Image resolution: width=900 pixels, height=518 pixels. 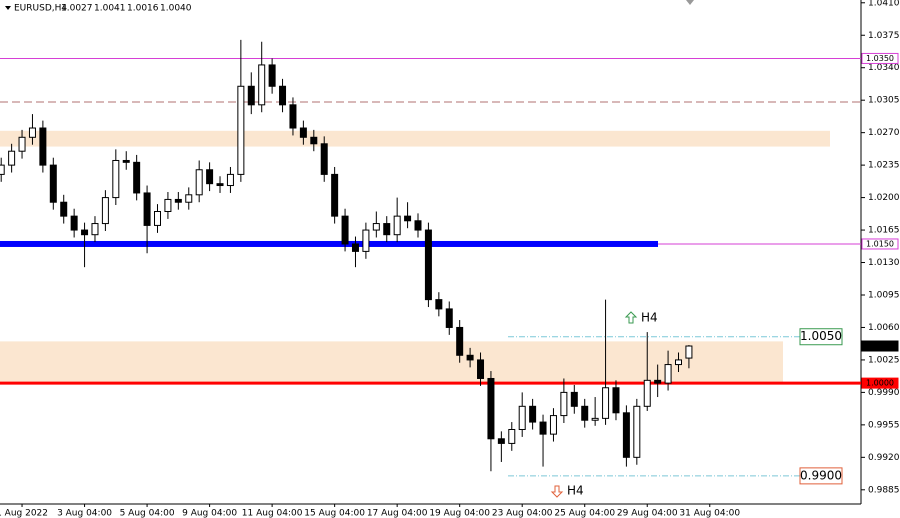 I want to click on y-tick-label: 0.9990, so click(x=884, y=393).